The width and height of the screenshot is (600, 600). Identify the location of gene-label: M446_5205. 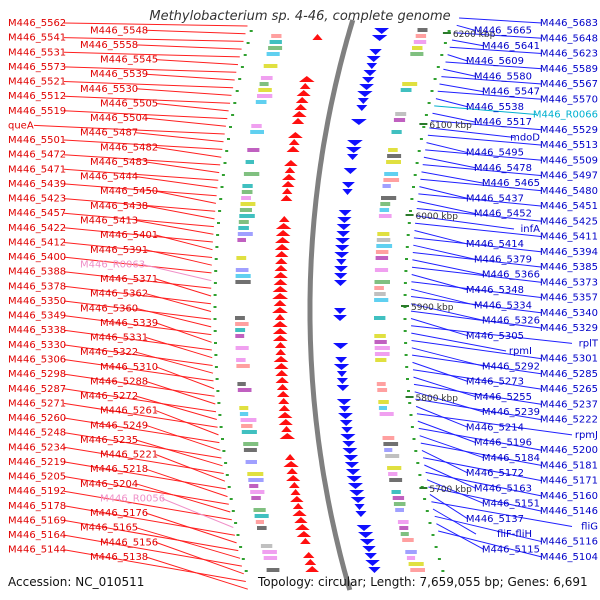
(37, 477).